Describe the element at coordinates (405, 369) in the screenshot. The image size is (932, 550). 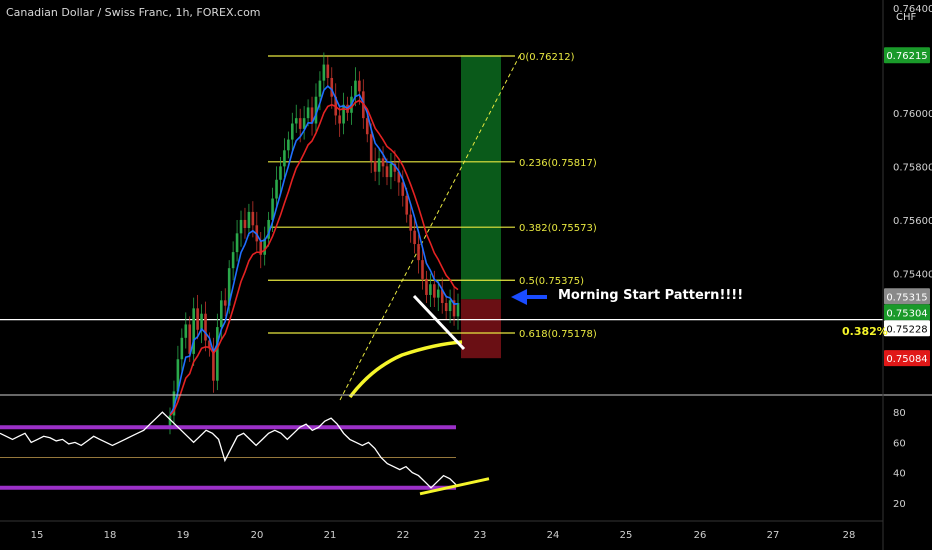
I see `yellow-curve-drawing` at that location.